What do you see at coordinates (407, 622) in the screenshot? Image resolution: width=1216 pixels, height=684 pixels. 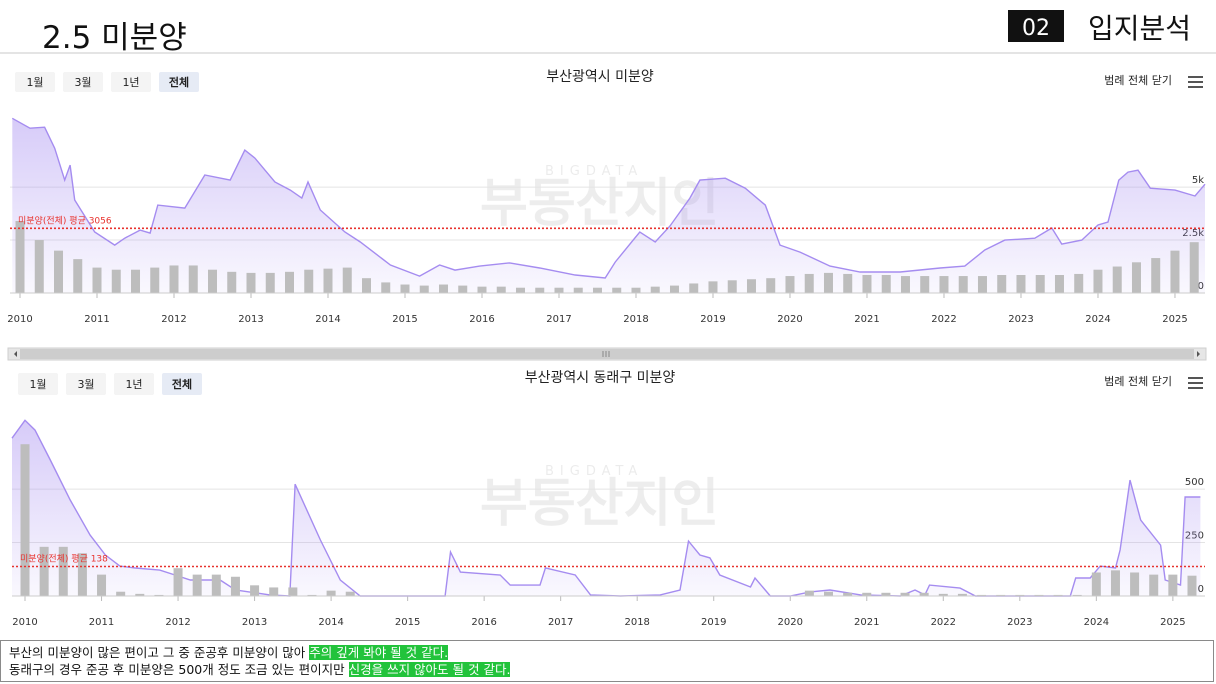 I see `x-tick-label: 2015` at bounding box center [407, 622].